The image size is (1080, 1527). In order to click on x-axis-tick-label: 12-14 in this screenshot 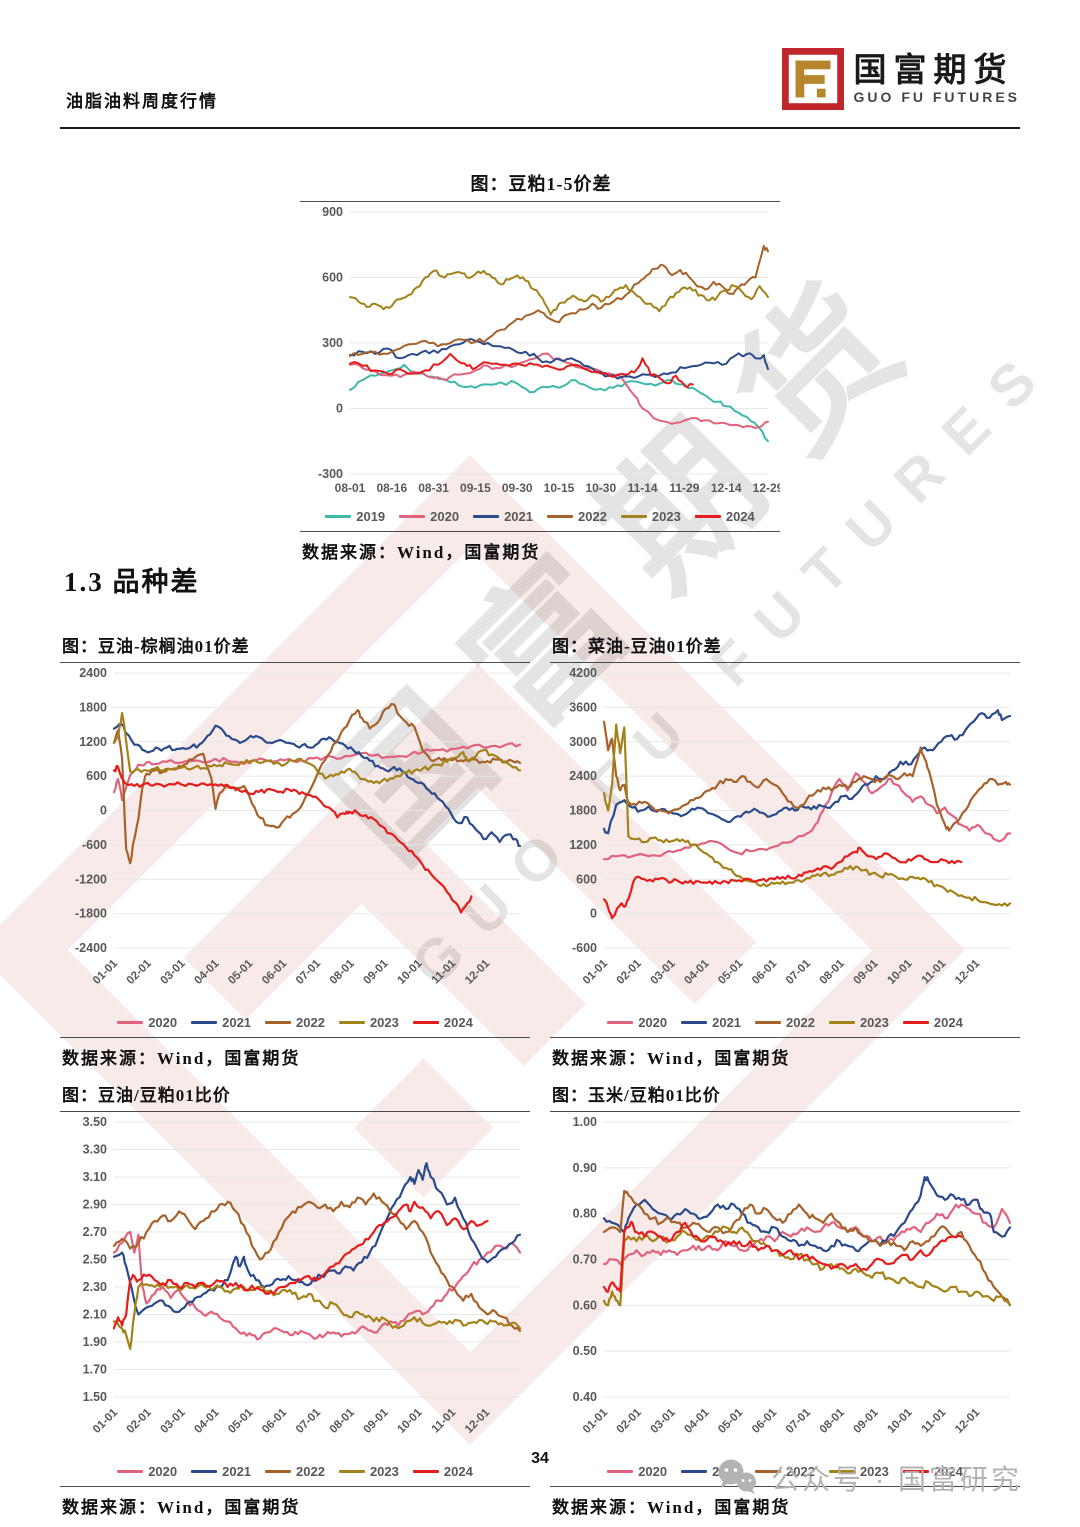, I will do `click(726, 488)`.